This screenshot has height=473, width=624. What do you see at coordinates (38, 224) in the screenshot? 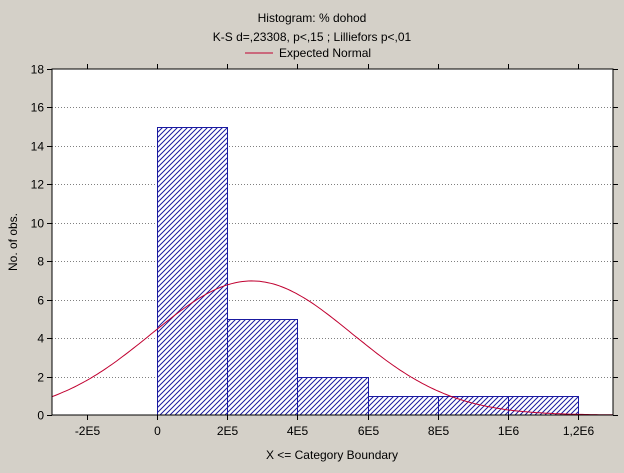
I see `y-tick-label: 10` at bounding box center [38, 224].